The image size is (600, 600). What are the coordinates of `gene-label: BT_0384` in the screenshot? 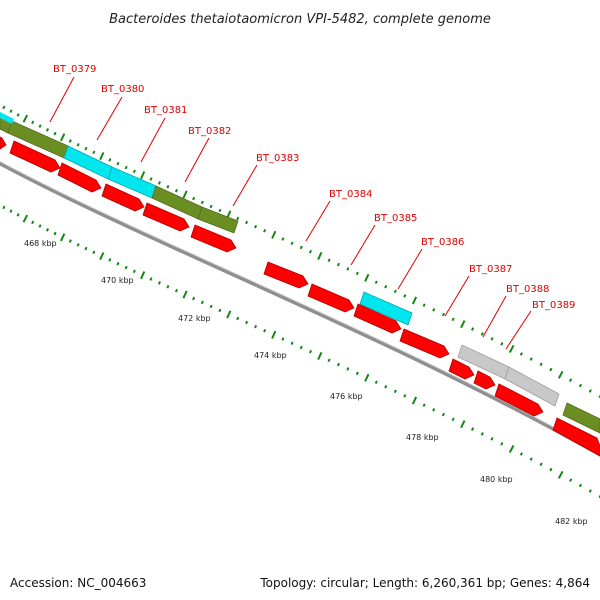 It's located at (350, 194).